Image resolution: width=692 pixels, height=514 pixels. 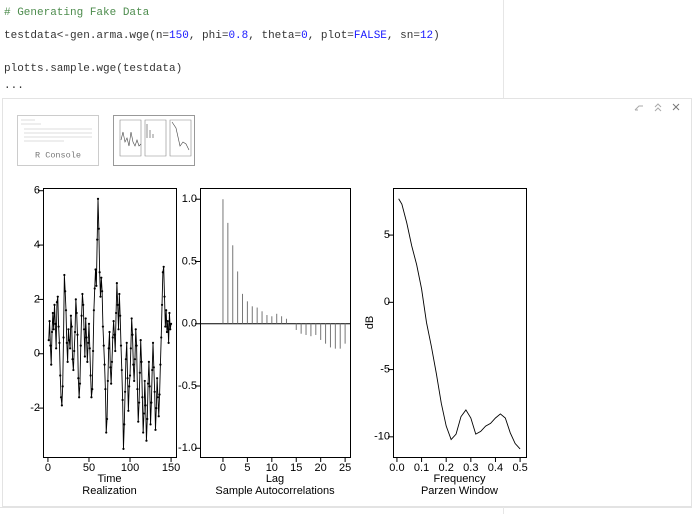 I want to click on thumbnail-plot, so click(x=154, y=140).